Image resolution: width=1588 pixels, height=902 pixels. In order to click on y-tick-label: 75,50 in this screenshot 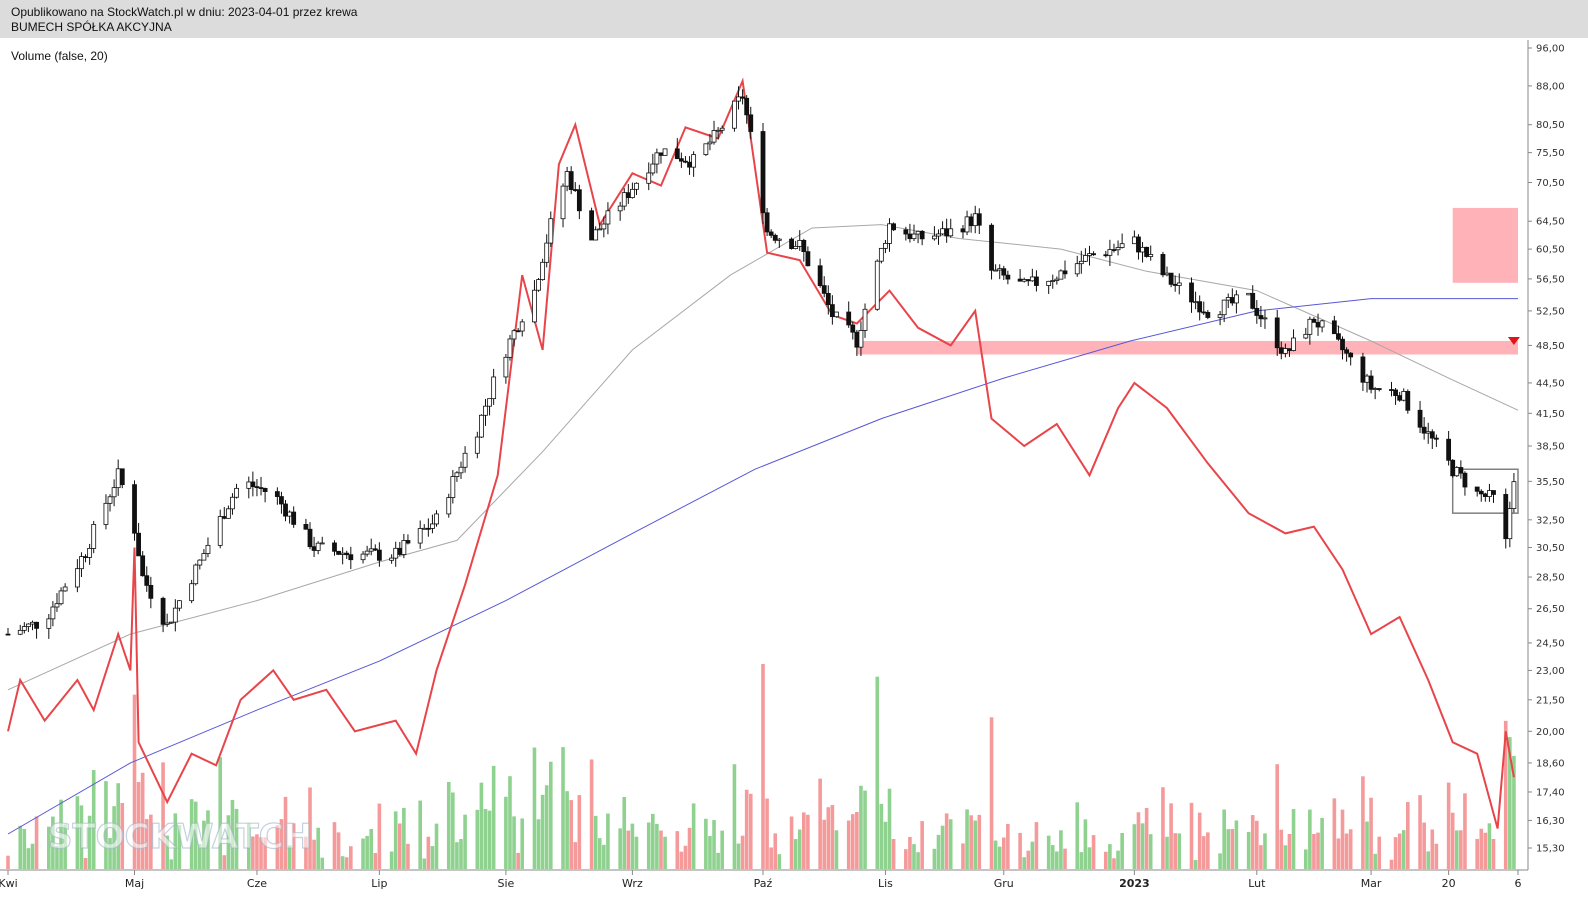, I will do `click(1550, 153)`.